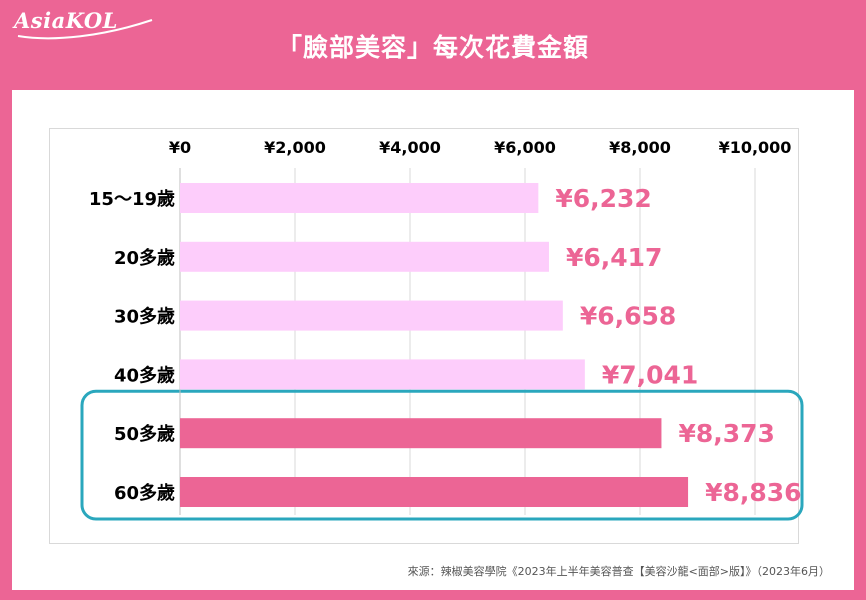 The width and height of the screenshot is (866, 600). I want to click on brand-logo: AsiaKOL, so click(84, 23).